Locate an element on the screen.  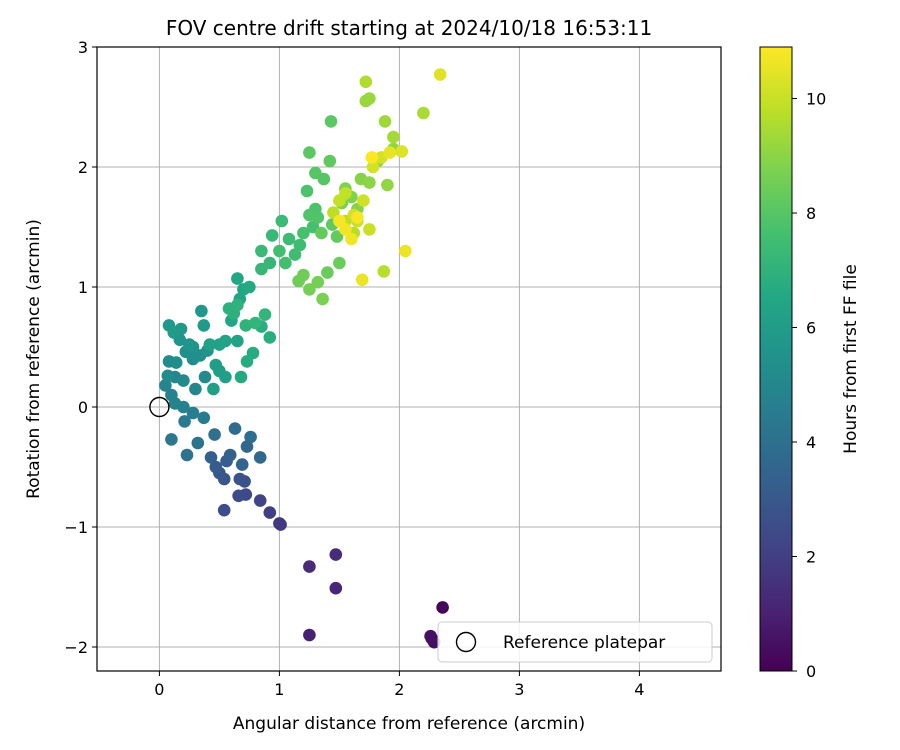
x-tick-label: 4 is located at coordinates (639, 689).